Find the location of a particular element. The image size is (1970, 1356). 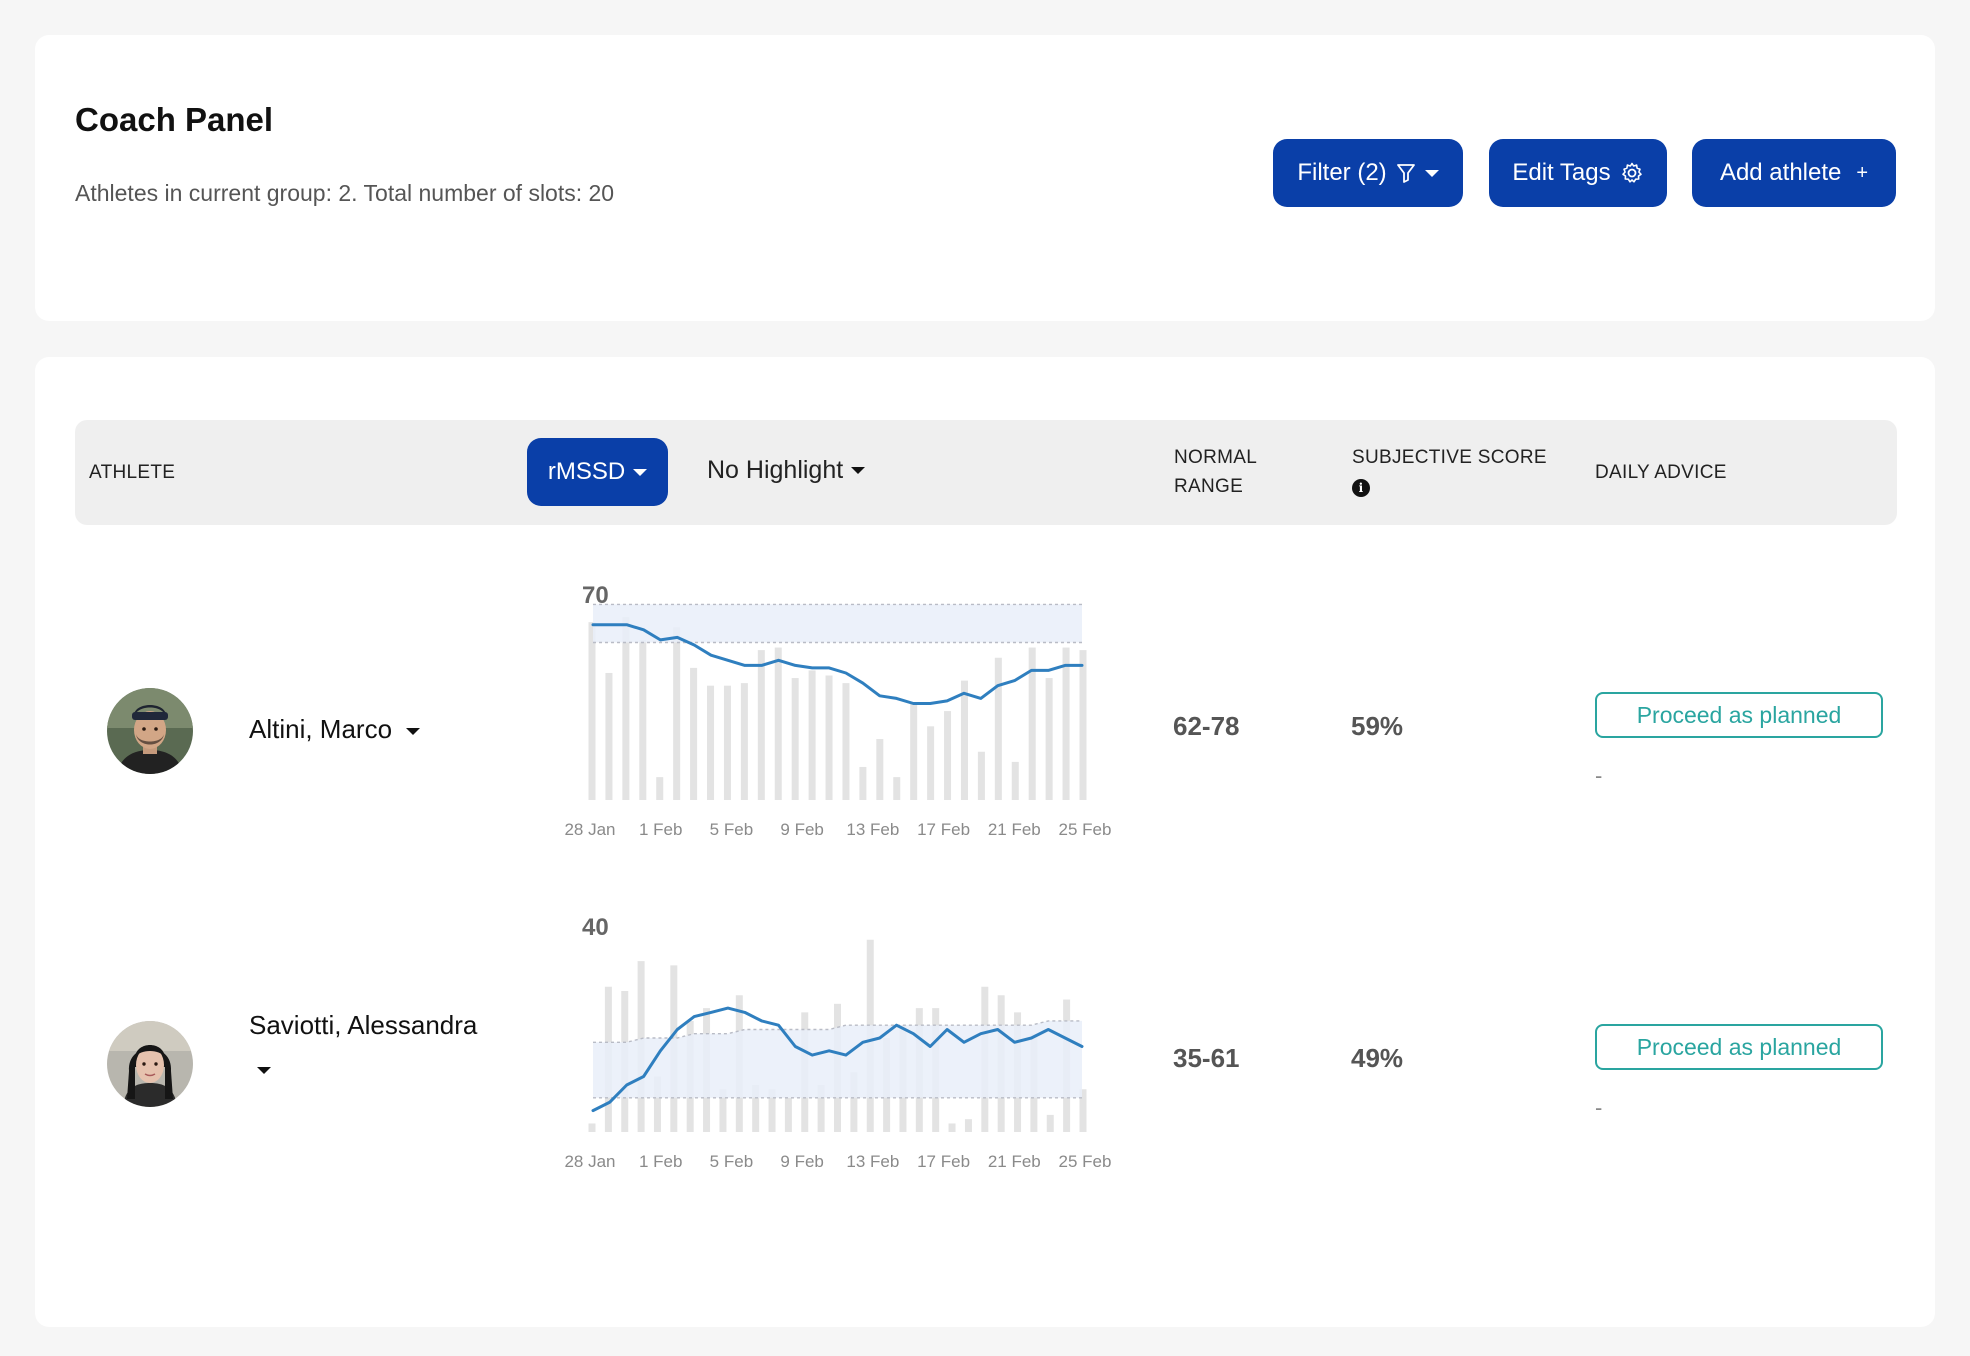

filter-button-label: Filter (2) is located at coordinates (1342, 172).